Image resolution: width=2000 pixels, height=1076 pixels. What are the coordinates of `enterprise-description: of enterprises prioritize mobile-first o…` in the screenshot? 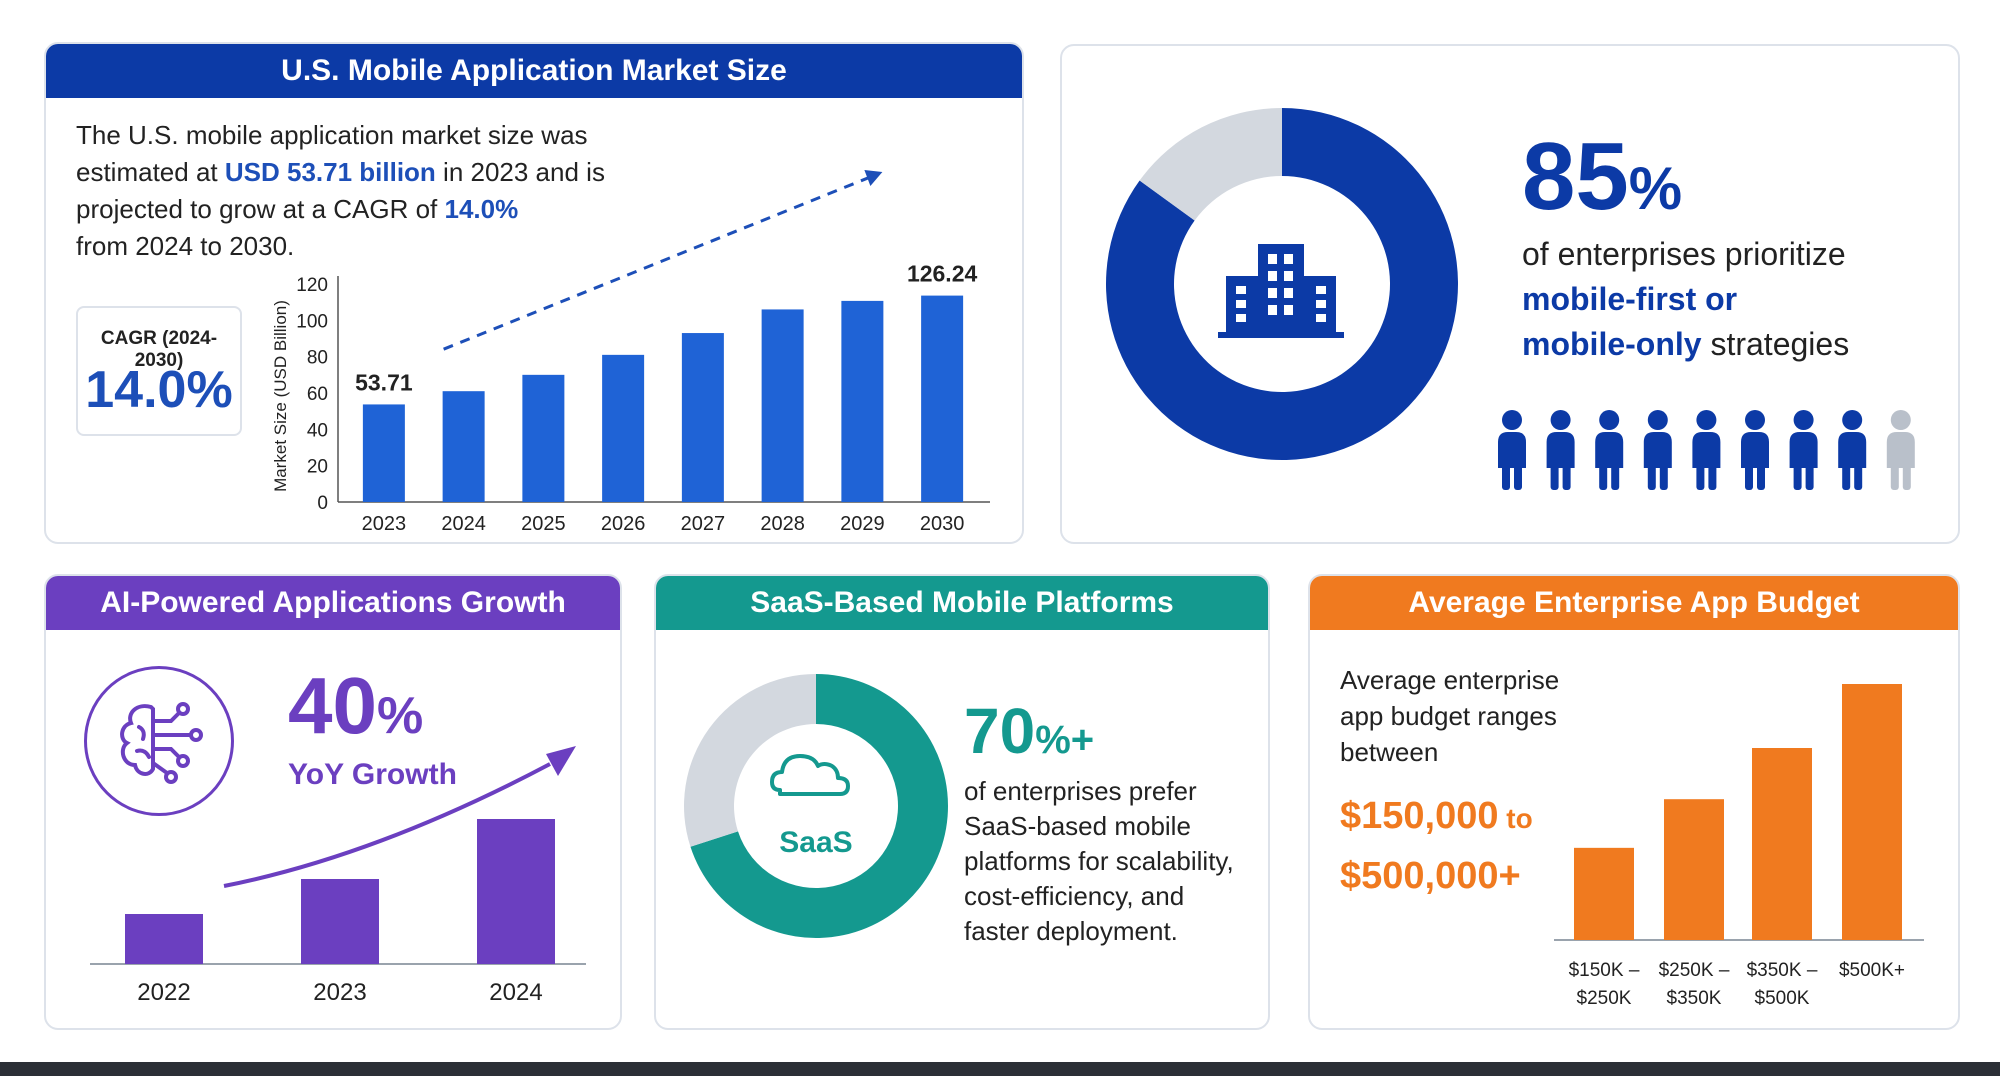 It's located at (1686, 299).